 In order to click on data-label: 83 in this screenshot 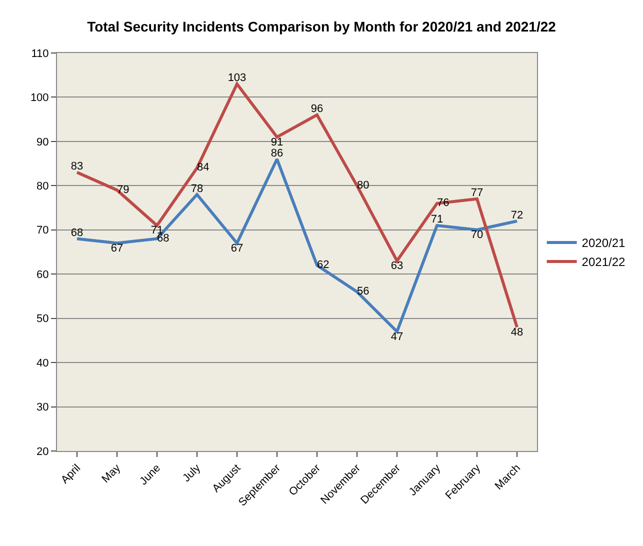, I will do `click(77, 166)`.